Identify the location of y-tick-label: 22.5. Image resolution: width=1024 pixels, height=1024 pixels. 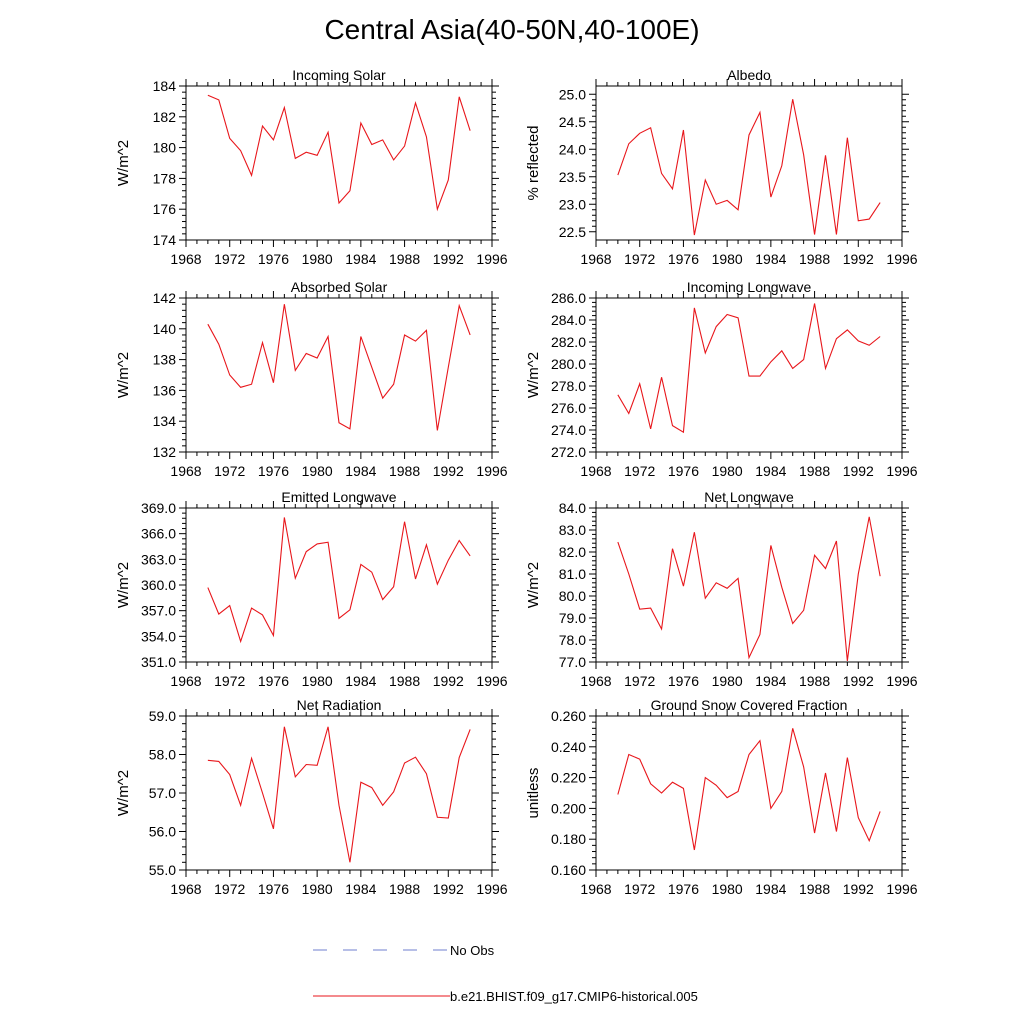
(572, 232).